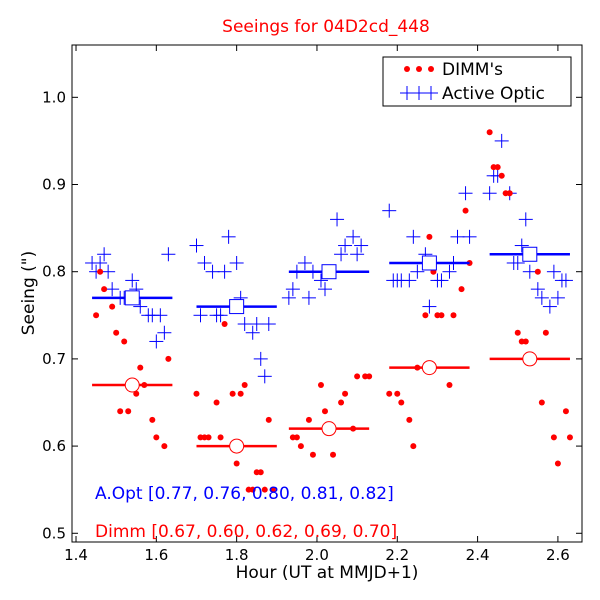  I want to click on y-tick-label: 0.5, so click(54, 533).